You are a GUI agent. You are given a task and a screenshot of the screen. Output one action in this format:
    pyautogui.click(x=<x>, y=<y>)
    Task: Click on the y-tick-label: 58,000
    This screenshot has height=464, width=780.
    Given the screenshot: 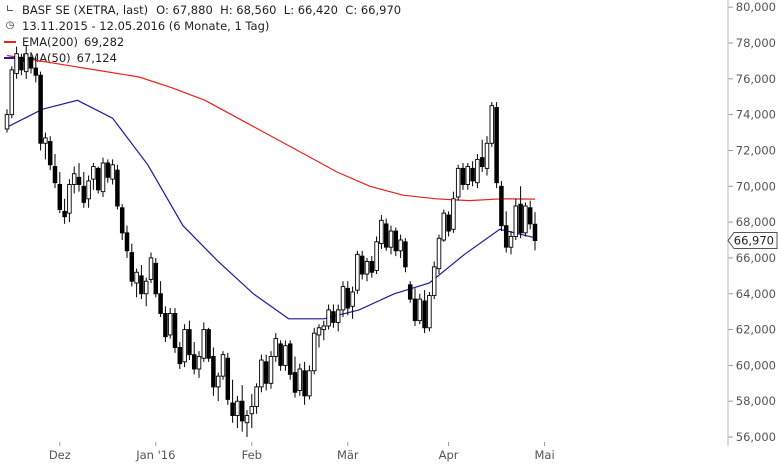 What is the action you would take?
    pyautogui.click(x=756, y=401)
    